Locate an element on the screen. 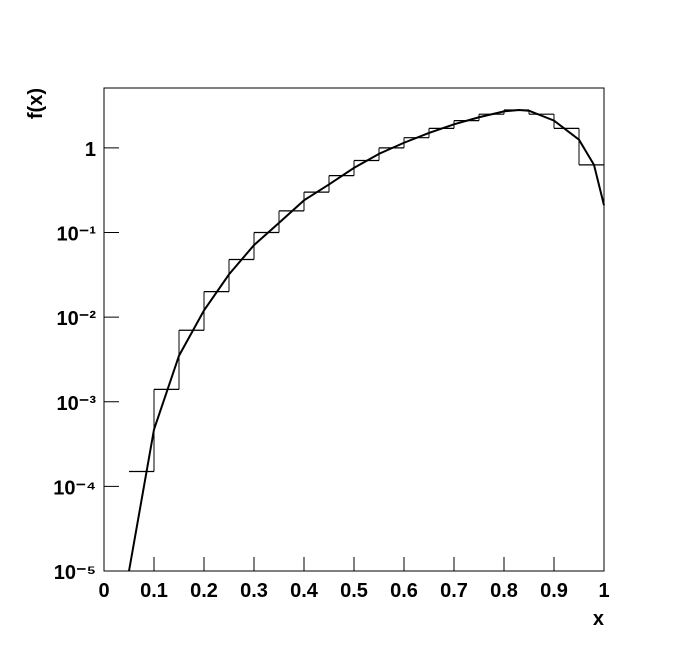 The height and width of the screenshot is (672, 696). x-tick-label: 1 is located at coordinates (603, 591).